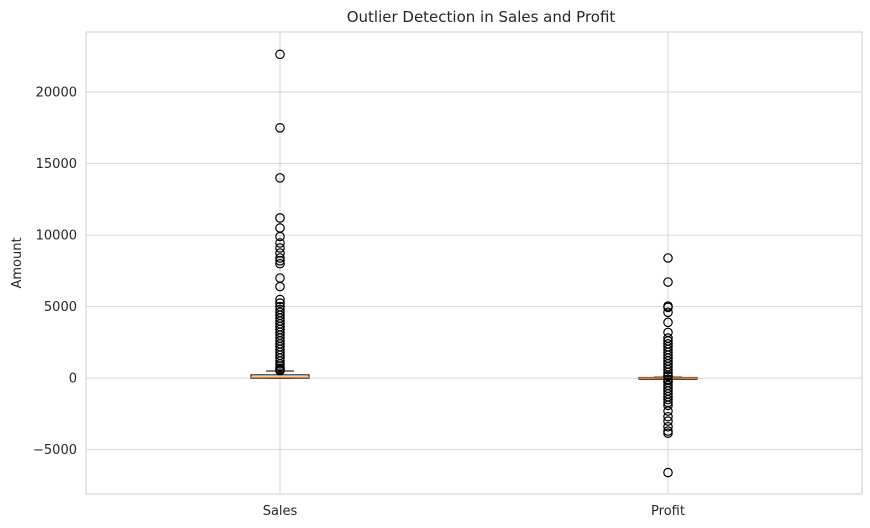 This screenshot has width=870, height=528. I want to click on y-tick-label: 0, so click(73, 379).